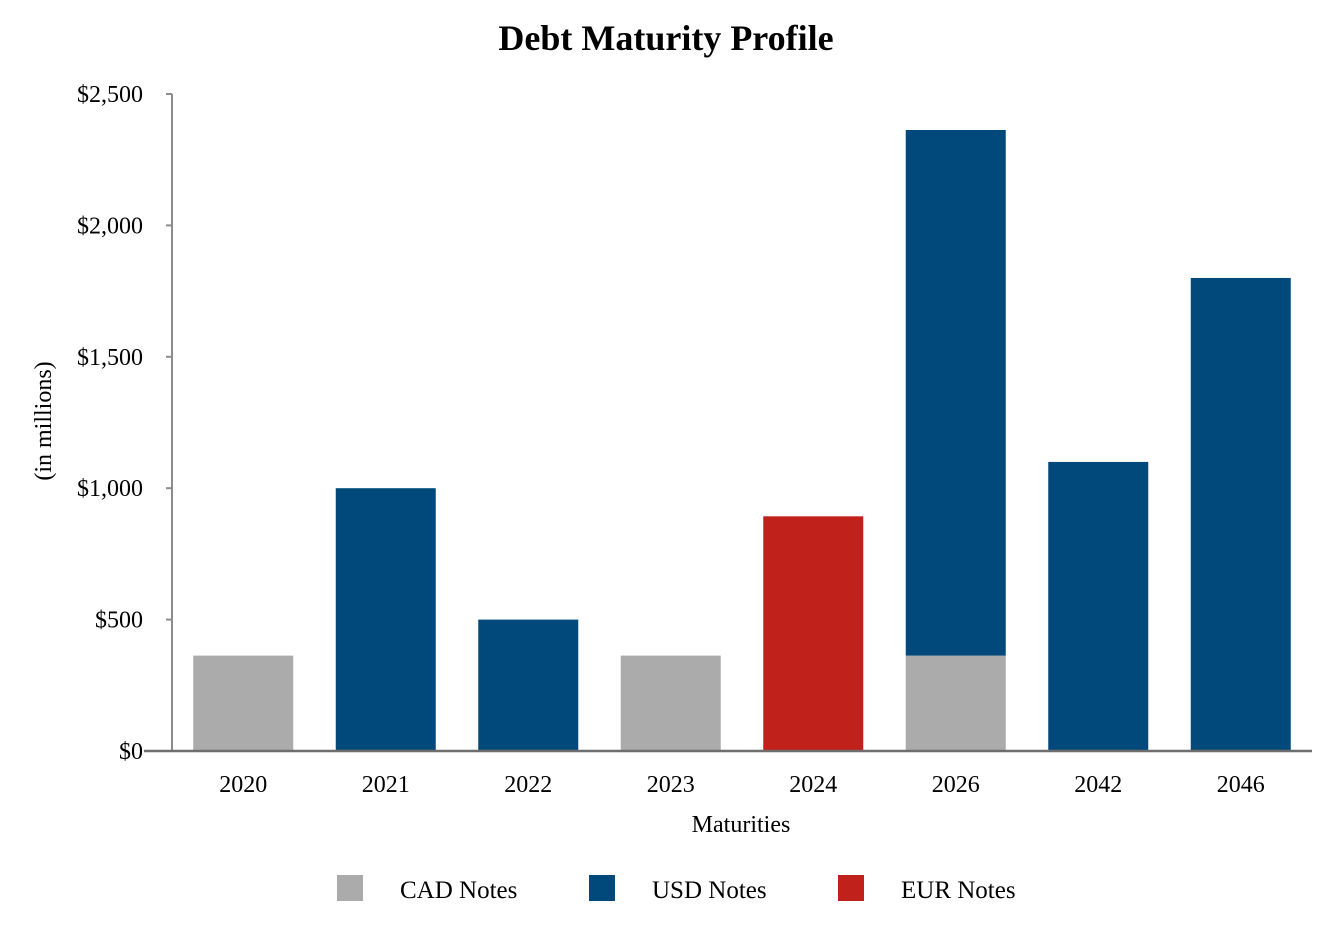 Image resolution: width=1332 pixels, height=932 pixels. What do you see at coordinates (125, 423) in the screenshot?
I see `y-axis: $0 $500 $1,000 $1,500 $2,000 $2,500` at bounding box center [125, 423].